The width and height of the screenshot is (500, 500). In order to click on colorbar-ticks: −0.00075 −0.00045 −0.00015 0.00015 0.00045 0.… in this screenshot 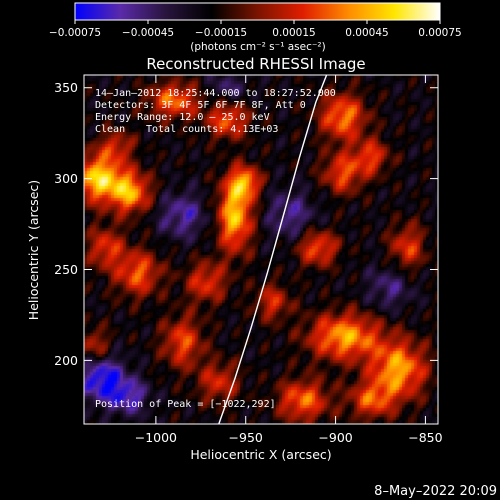, I will do `click(255, 29)`.